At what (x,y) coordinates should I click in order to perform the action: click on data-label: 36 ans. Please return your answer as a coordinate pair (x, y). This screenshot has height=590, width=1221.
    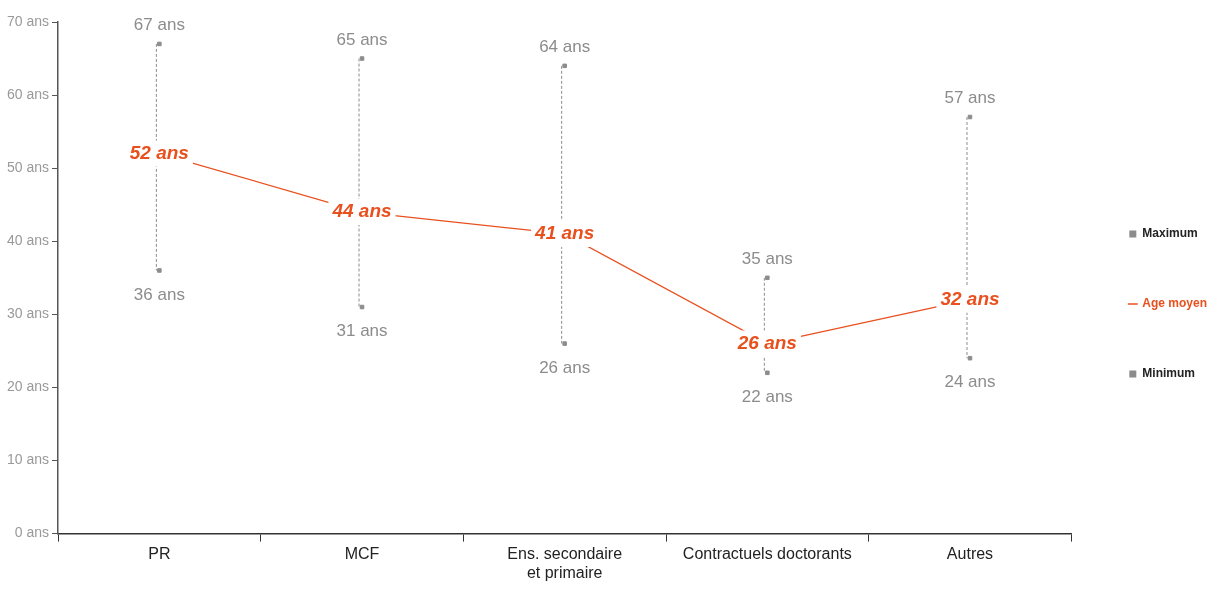
    Looking at the image, I should click on (159, 294).